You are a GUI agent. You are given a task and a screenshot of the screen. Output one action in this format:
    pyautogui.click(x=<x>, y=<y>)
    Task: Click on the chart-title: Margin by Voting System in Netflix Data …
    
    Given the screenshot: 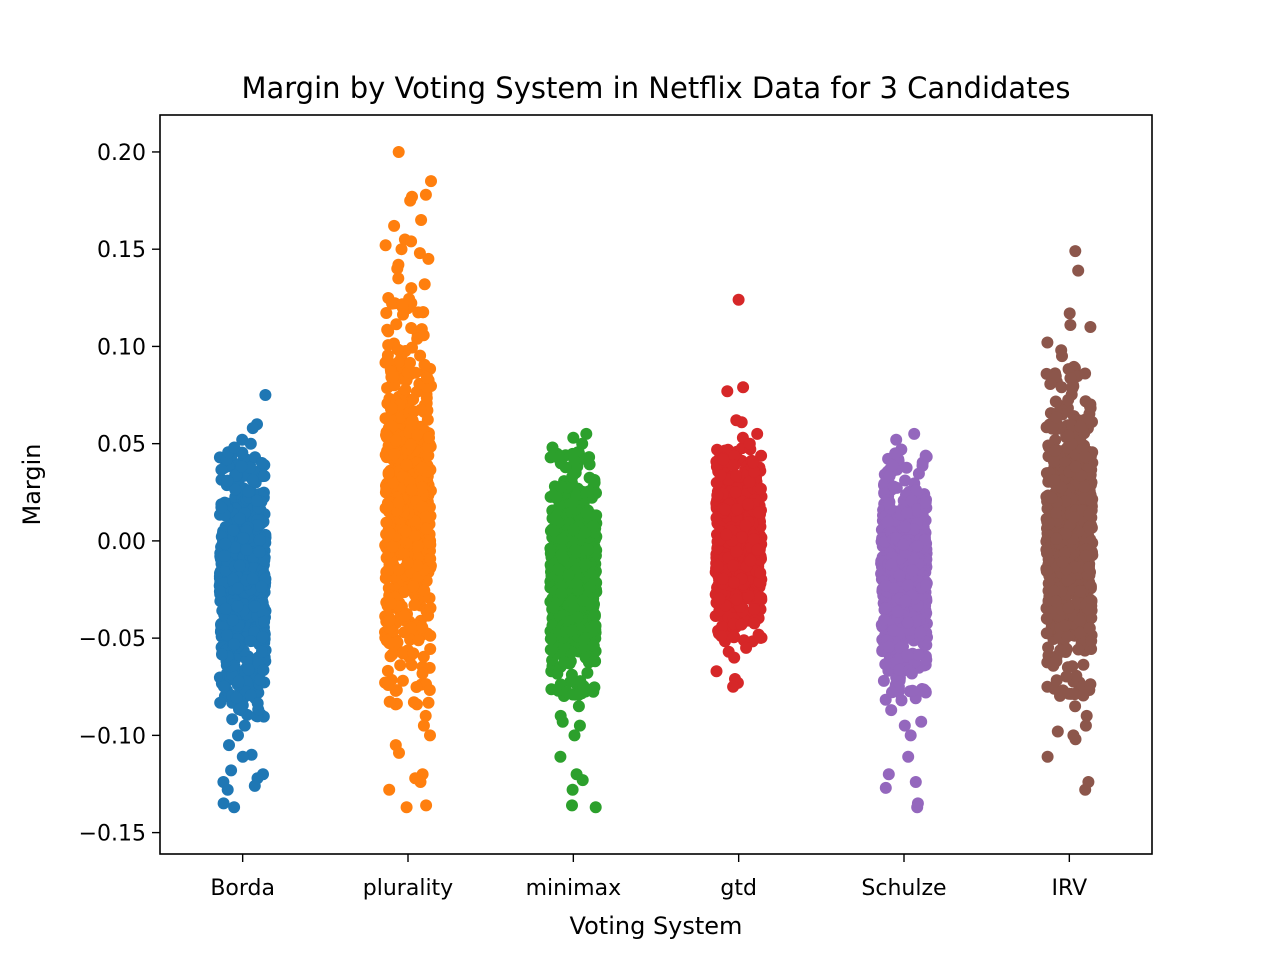 What is the action you would take?
    pyautogui.click(x=655, y=88)
    